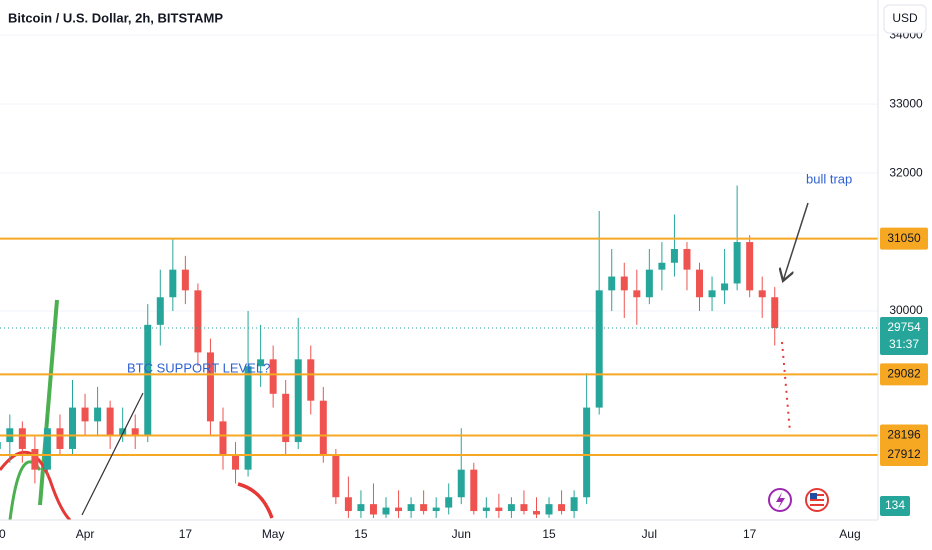 This screenshot has height=550, width=932. Describe the element at coordinates (906, 310) in the screenshot. I see `y-tick-label: 30000` at that location.